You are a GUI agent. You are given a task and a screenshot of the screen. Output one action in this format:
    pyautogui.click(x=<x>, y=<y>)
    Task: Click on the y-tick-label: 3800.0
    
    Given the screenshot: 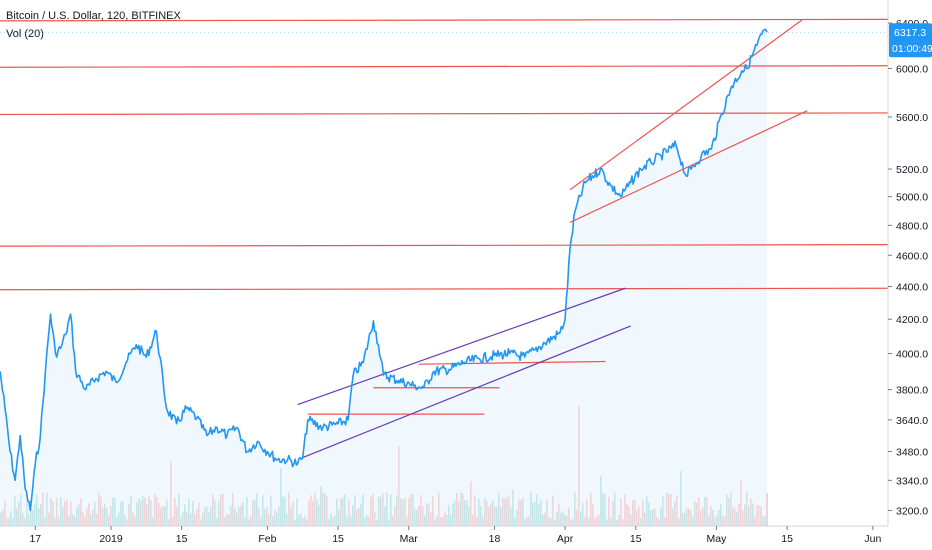 What is the action you would take?
    pyautogui.click(x=912, y=391)
    